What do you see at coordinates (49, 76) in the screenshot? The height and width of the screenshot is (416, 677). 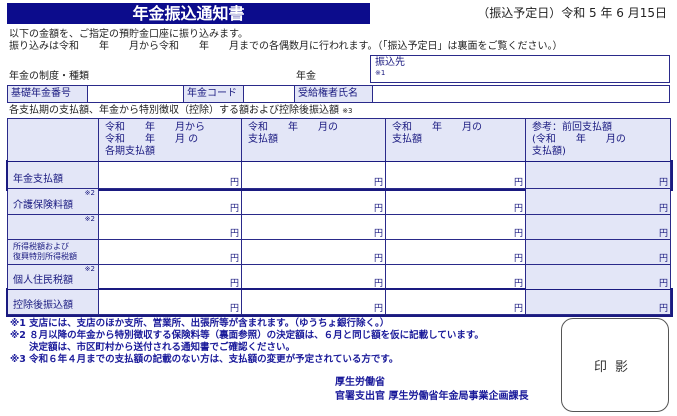 I see `pension-type-label: 年金の制度・種類` at bounding box center [49, 76].